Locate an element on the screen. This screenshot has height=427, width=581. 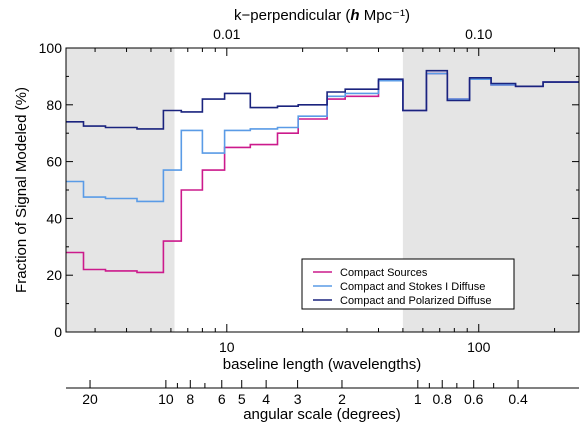
angular-axis-title: angular scale (degrees) is located at coordinates (322, 414).